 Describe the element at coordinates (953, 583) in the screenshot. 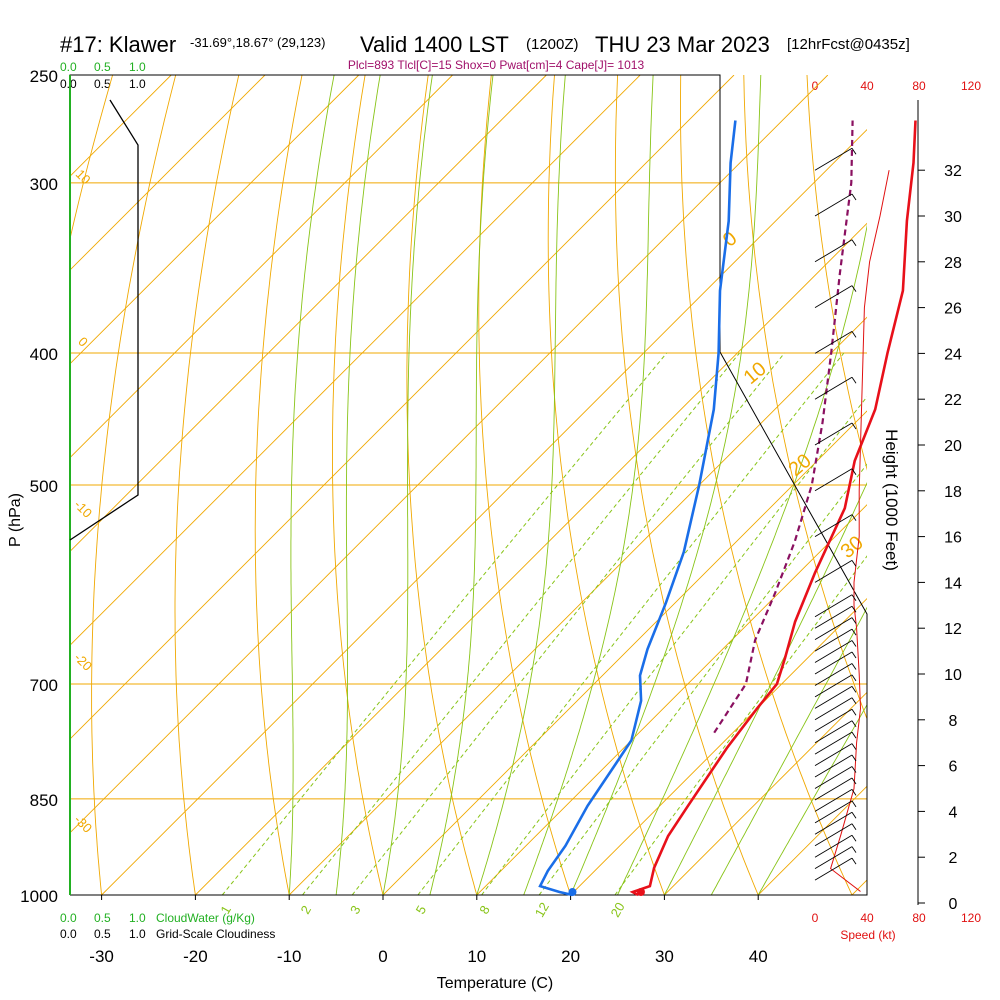

I see `height-tick-label: 14` at that location.